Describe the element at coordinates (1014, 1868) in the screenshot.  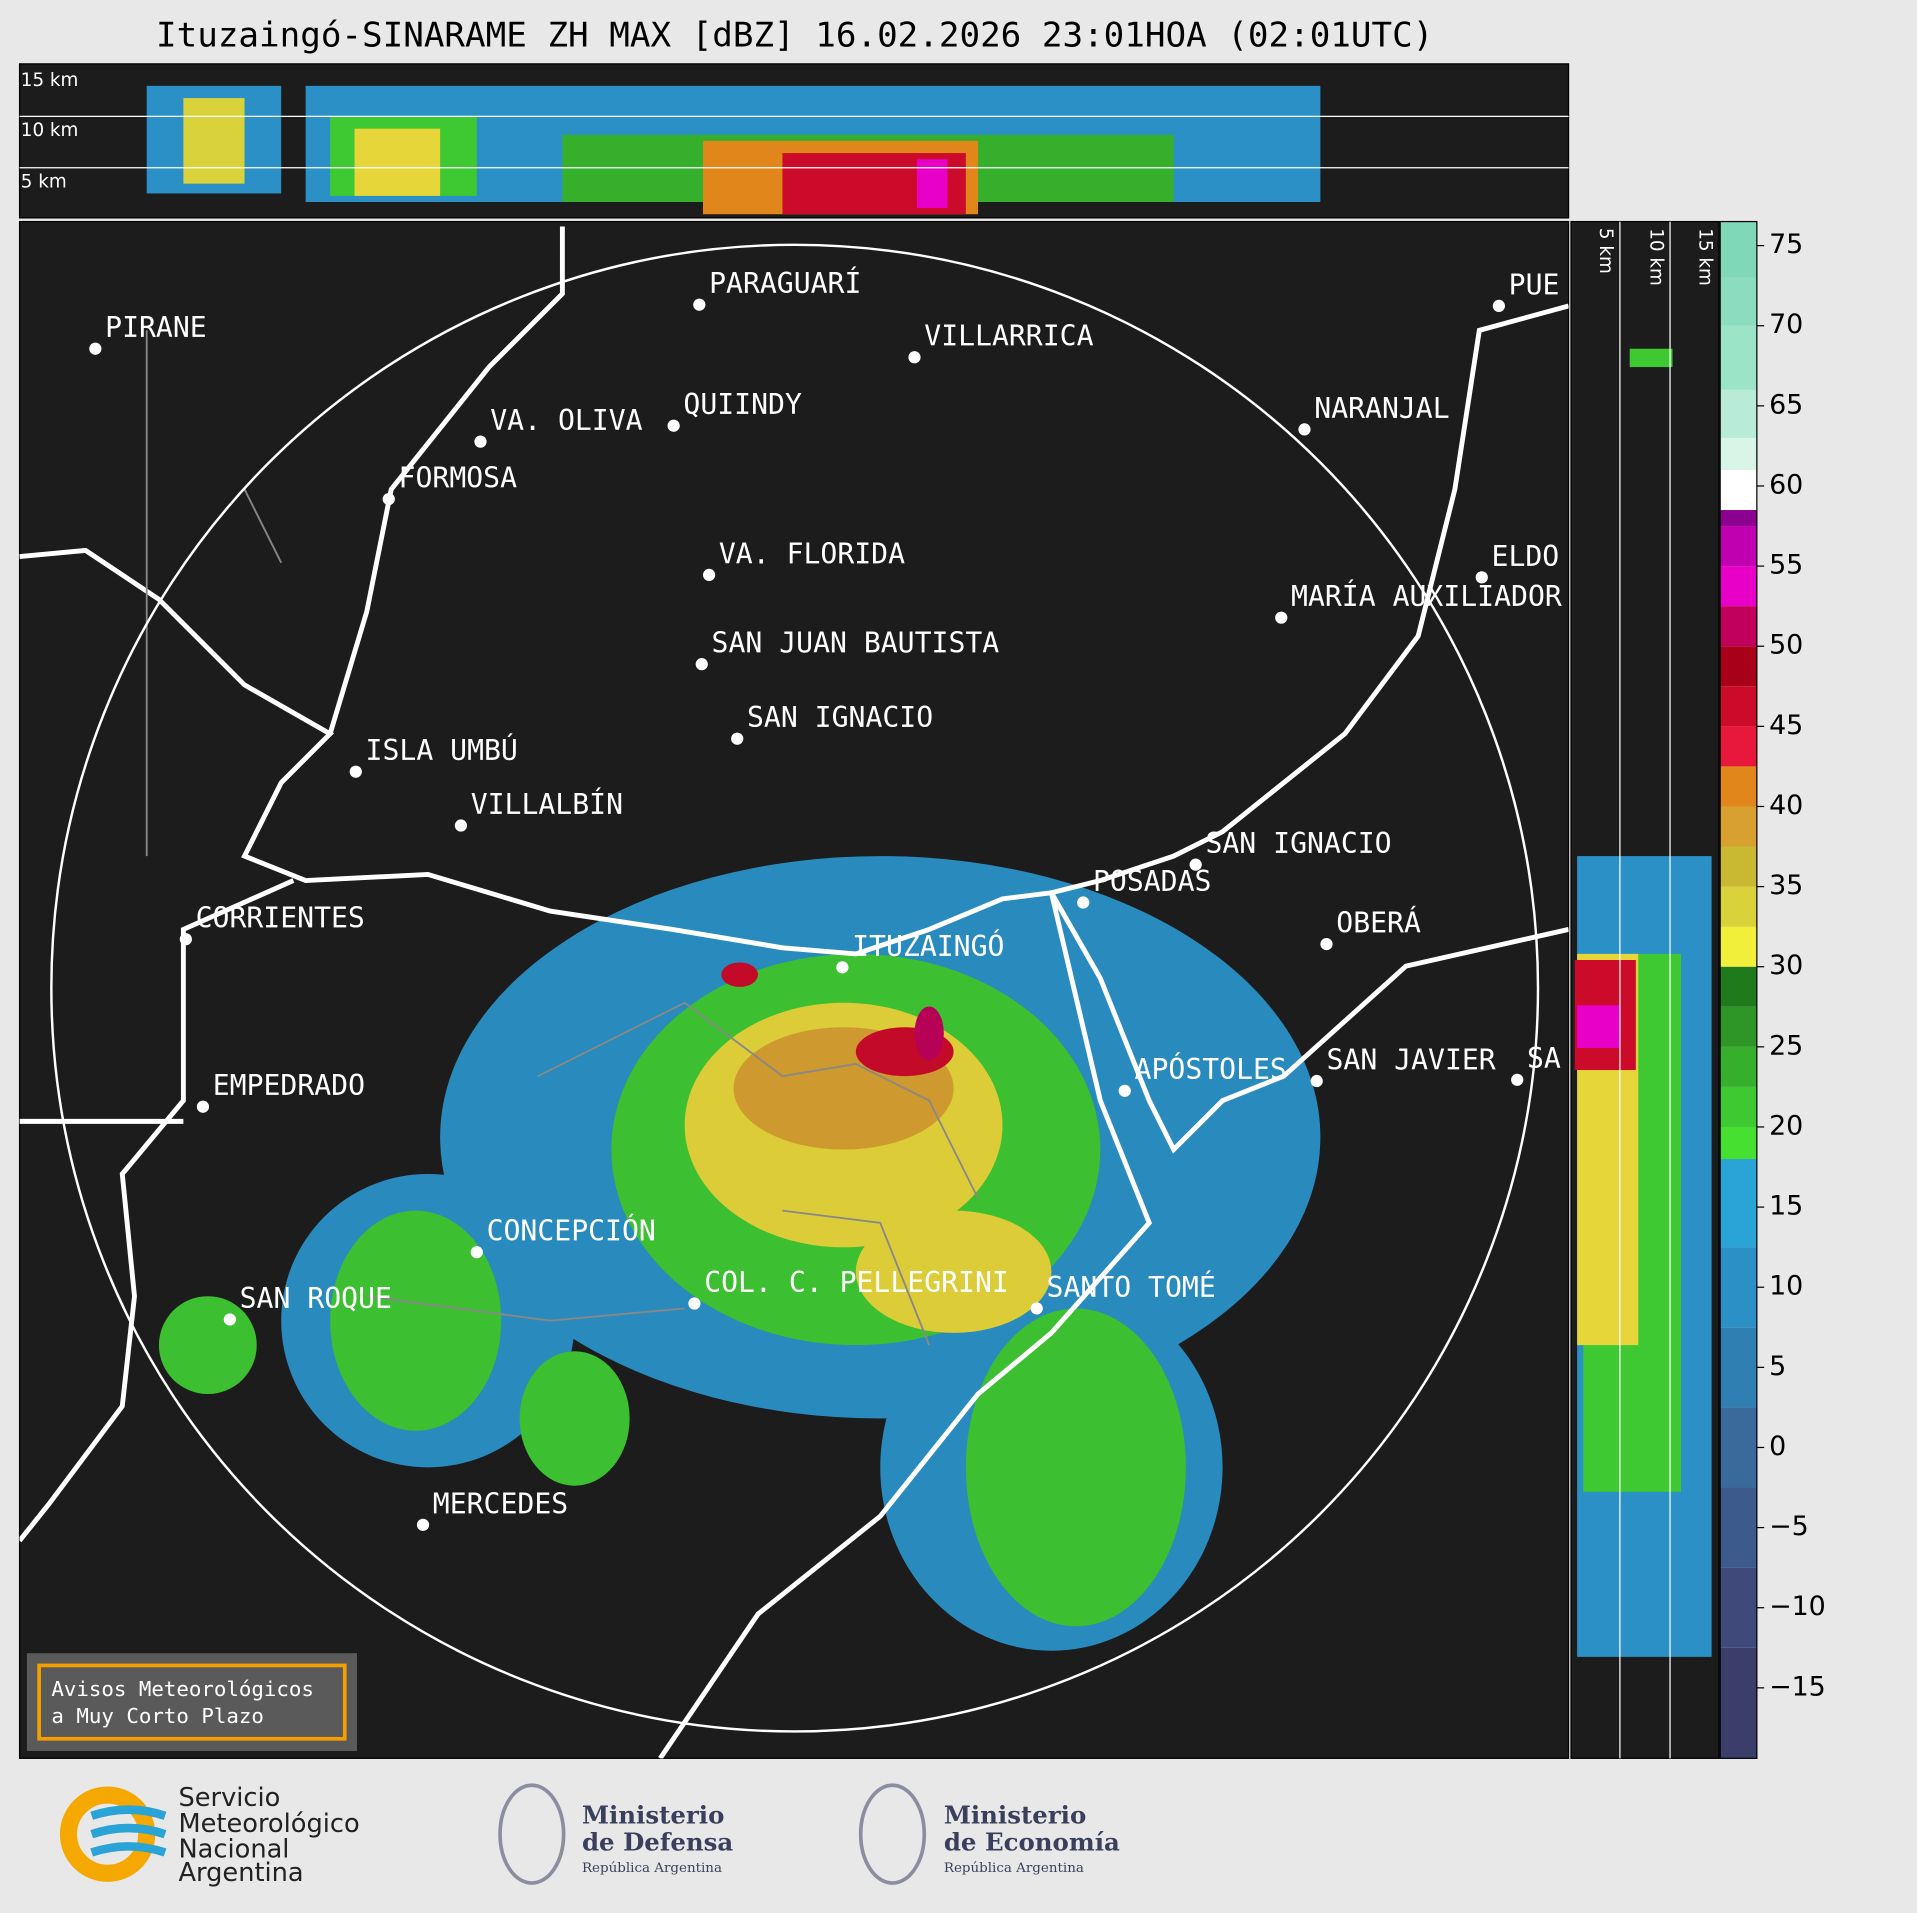
I see `logo-text: República Argentina` at that location.